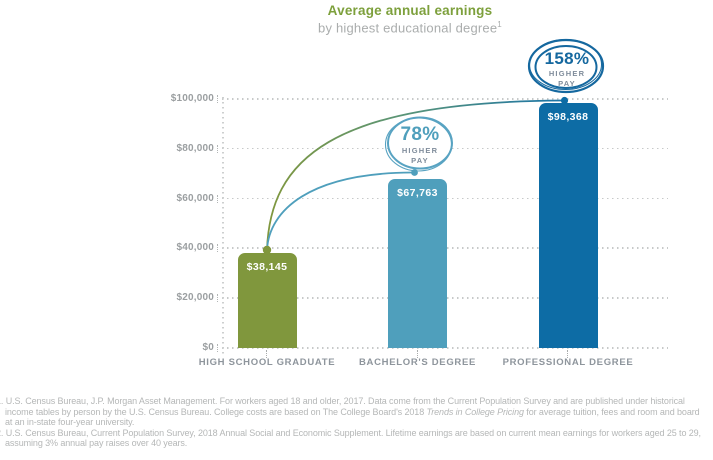 This screenshot has width=713, height=460. What do you see at coordinates (195, 198) in the screenshot?
I see `y-axis-tick-label: $60,000` at bounding box center [195, 198].